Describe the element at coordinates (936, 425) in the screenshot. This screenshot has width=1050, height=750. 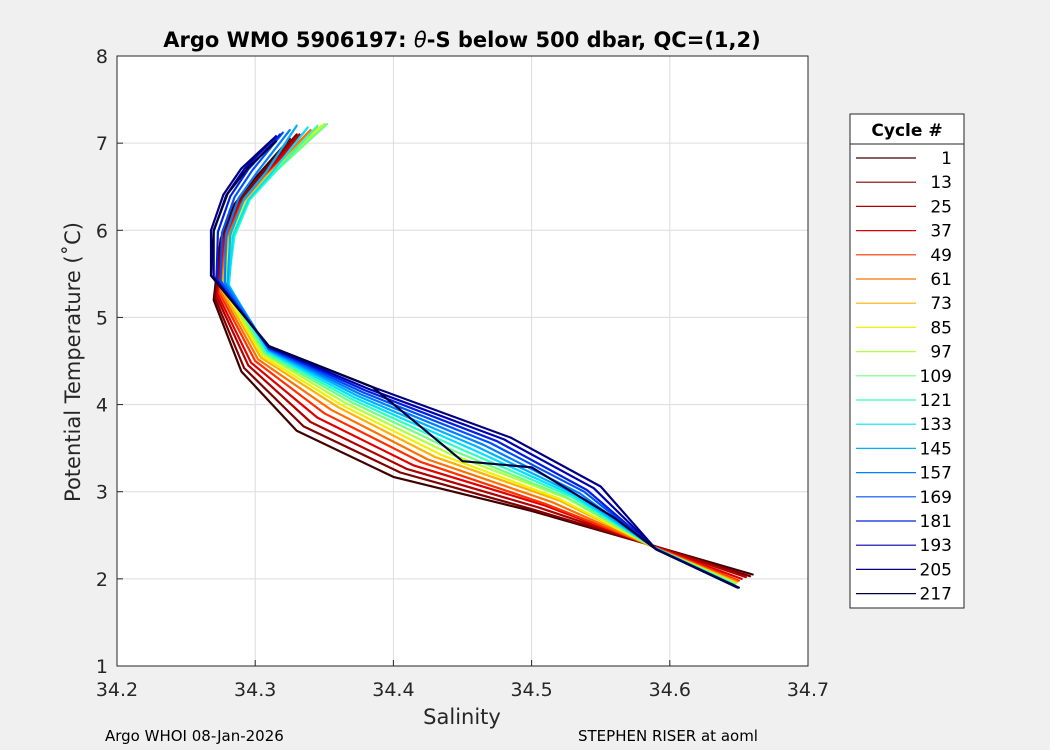
I see `legend-entry-label: 133` at that location.